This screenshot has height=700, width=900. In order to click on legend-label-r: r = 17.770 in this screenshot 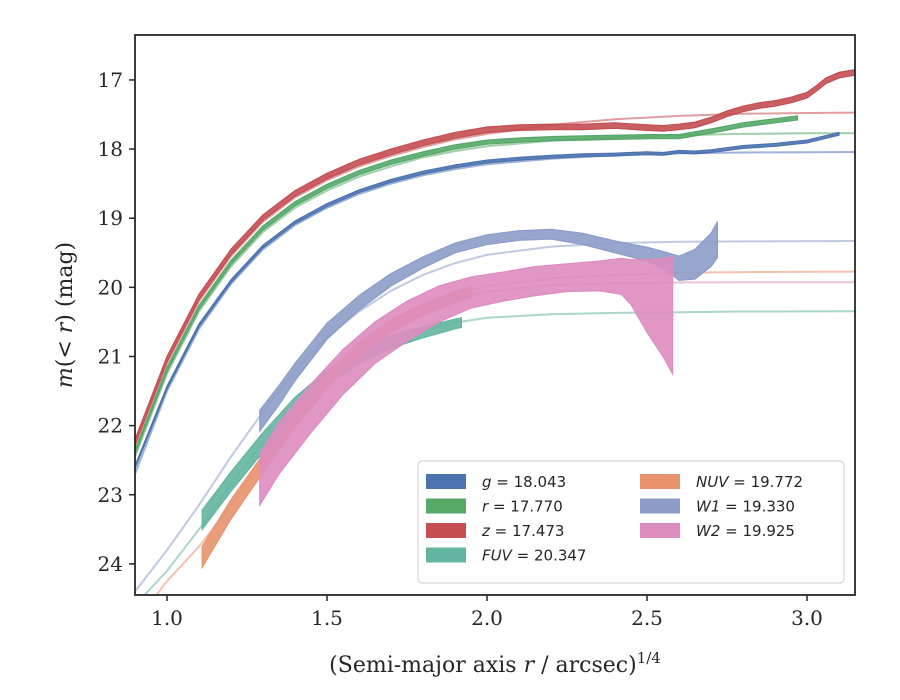, I will do `click(522, 507)`.